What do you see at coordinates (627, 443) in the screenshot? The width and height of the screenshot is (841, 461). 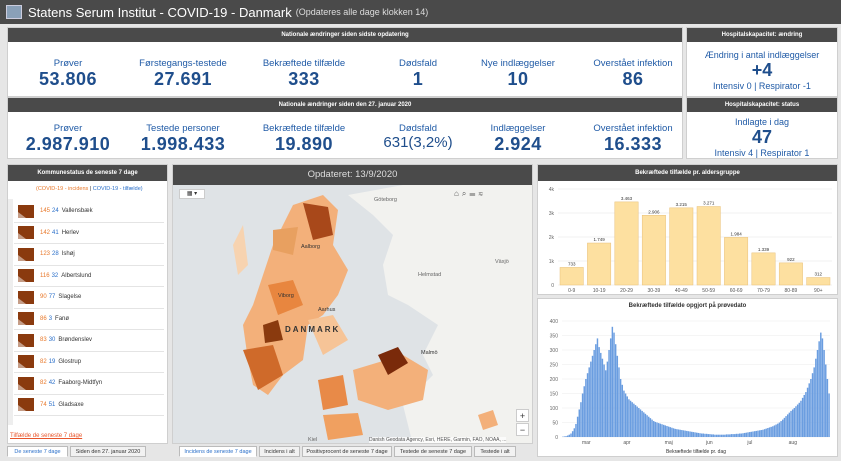 I see `month-tick-label: apr` at bounding box center [627, 443].